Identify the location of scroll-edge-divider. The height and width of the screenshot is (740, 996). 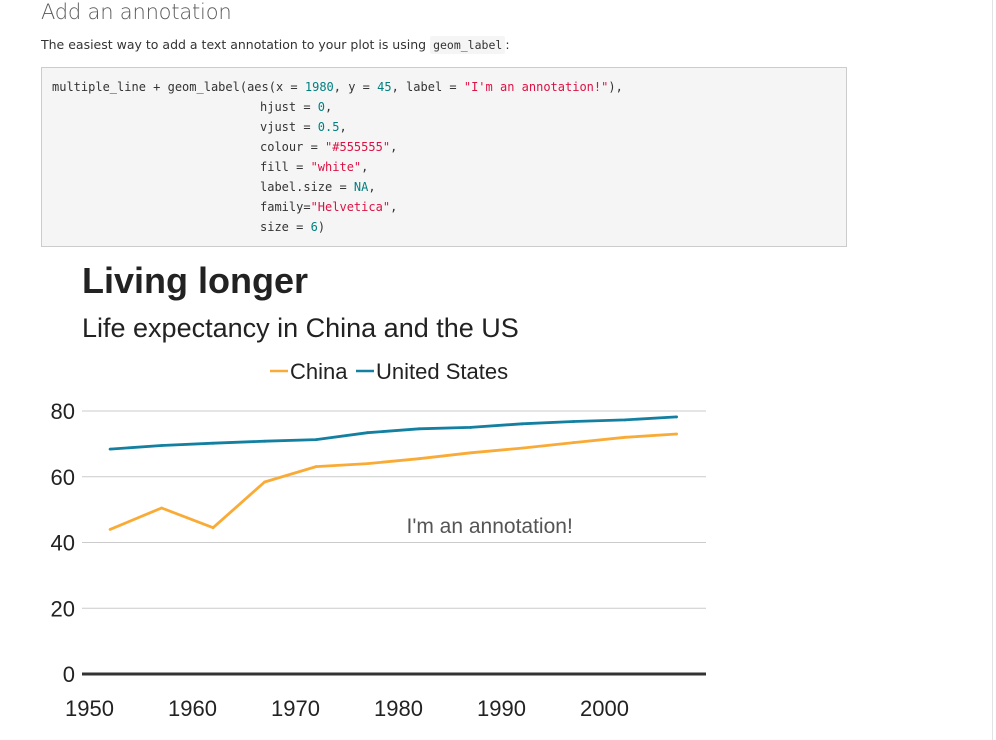
(992, 370).